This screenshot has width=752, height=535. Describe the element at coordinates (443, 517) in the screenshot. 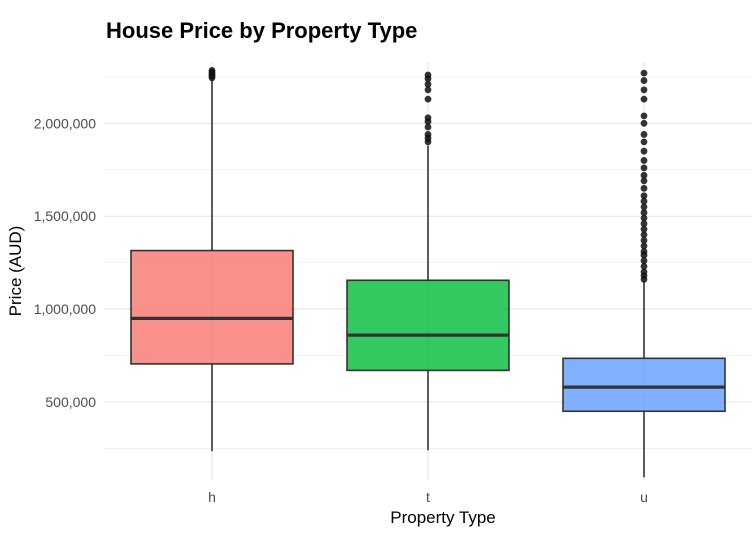

I see `x-axis-label: Property Type` at that location.